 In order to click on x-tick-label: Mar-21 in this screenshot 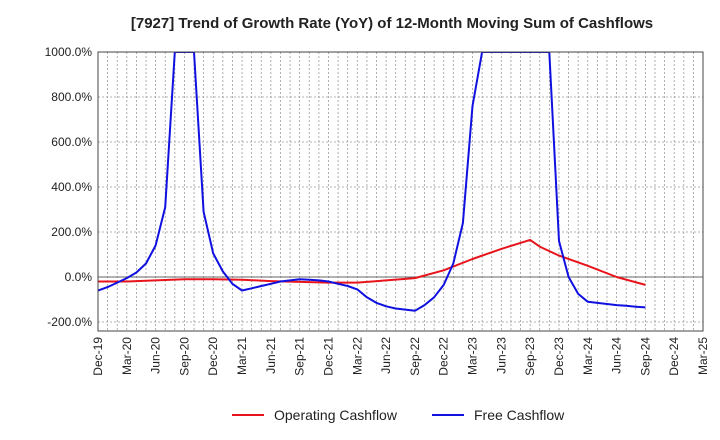, I will do `click(242, 356)`.